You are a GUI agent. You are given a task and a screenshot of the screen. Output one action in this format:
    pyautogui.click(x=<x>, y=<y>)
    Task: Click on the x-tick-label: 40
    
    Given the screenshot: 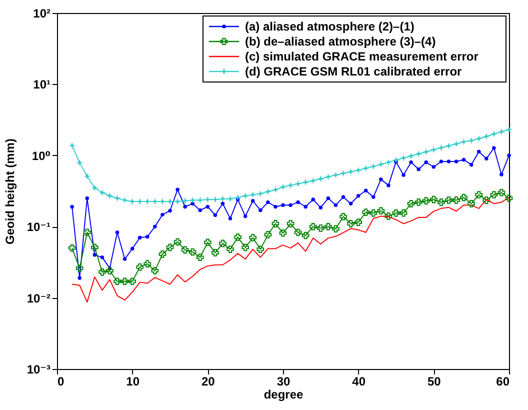 What is the action you would take?
    pyautogui.click(x=359, y=381)
    